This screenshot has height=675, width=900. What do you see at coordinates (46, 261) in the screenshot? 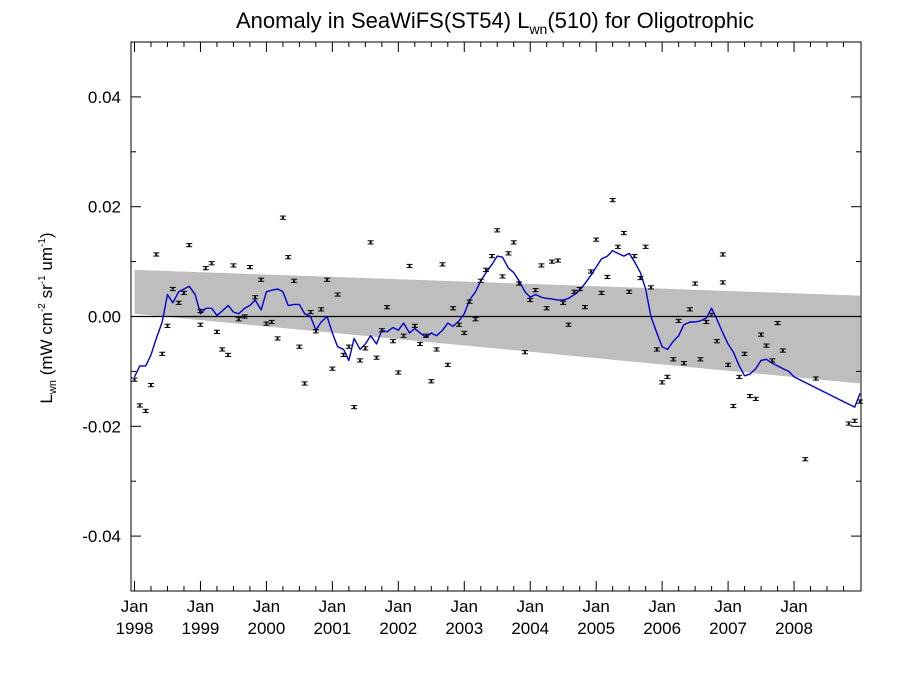
I see `ylabel-mid2: um` at bounding box center [46, 261].